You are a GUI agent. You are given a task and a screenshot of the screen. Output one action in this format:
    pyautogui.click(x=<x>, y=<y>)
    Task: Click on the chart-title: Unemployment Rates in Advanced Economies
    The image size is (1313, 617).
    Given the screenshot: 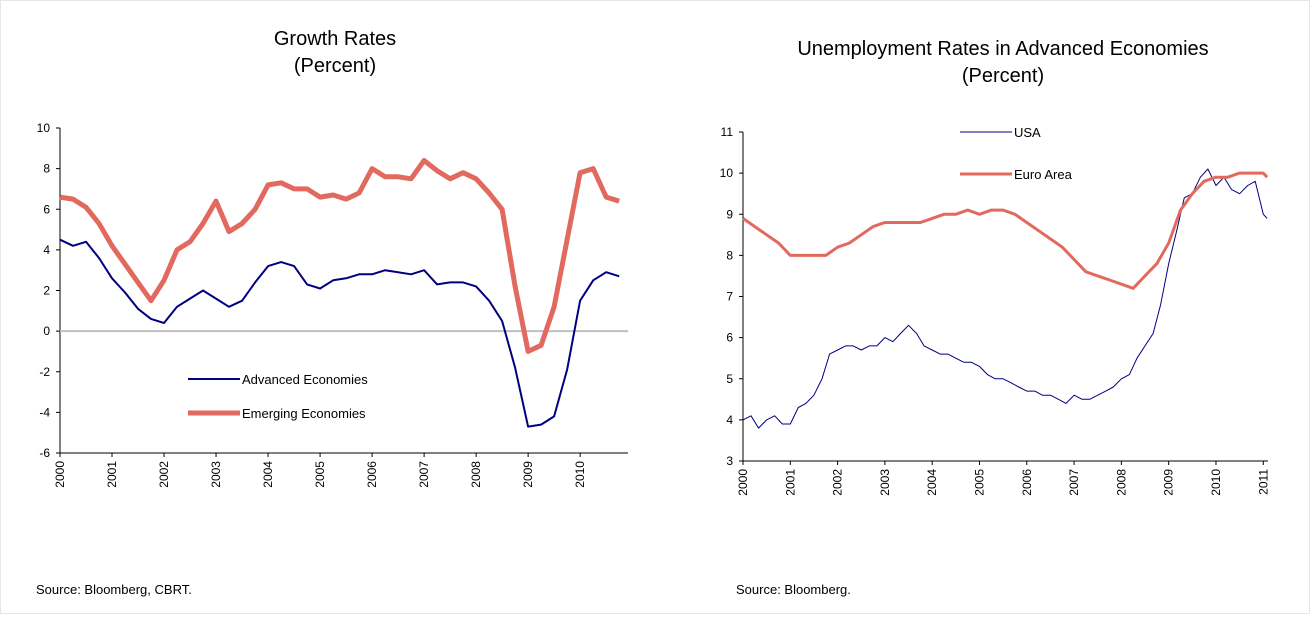 What is the action you would take?
    pyautogui.click(x=1002, y=49)
    